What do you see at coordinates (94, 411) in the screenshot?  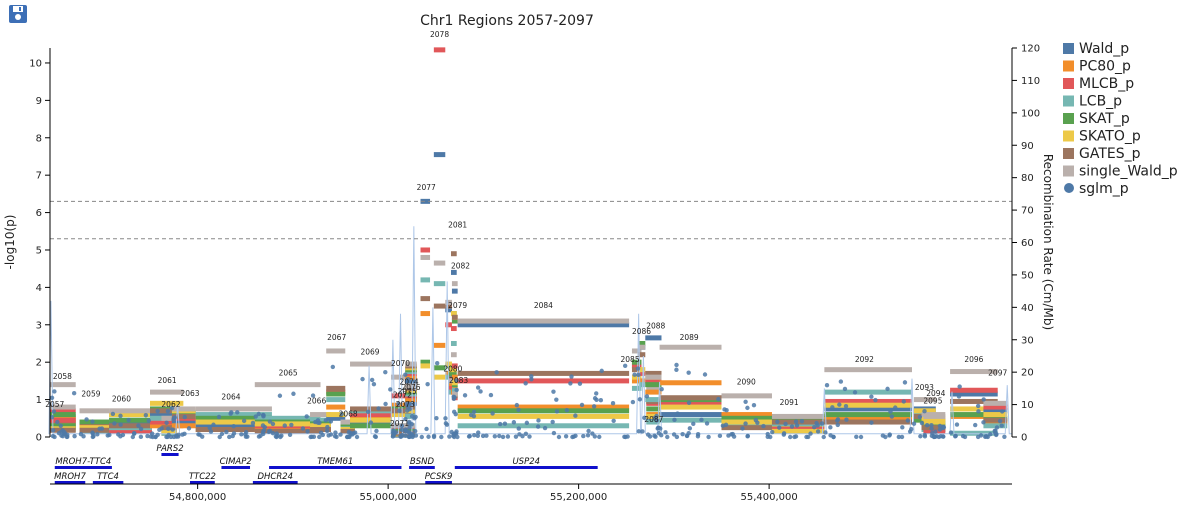 I see `region-bar-2059-single_Wald_p` at bounding box center [94, 411].